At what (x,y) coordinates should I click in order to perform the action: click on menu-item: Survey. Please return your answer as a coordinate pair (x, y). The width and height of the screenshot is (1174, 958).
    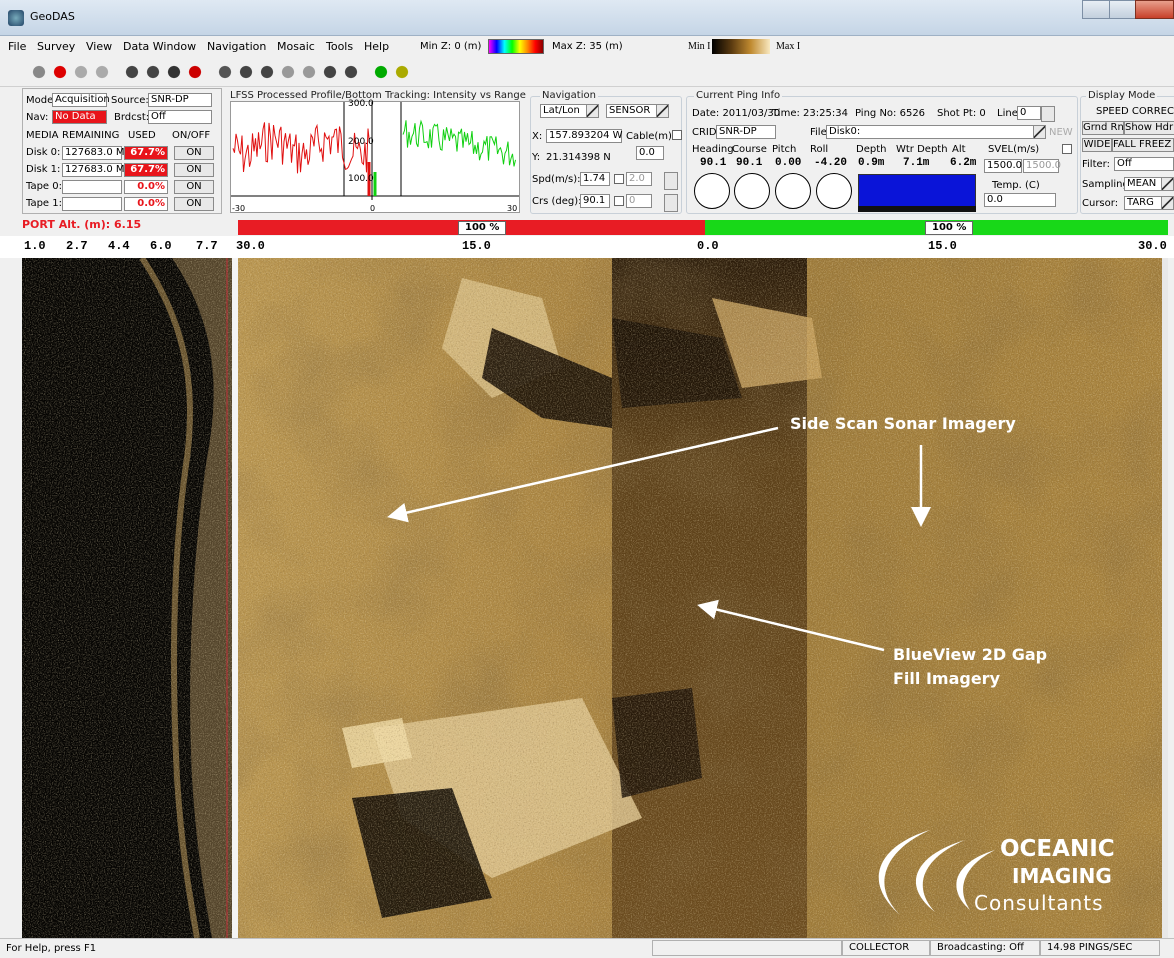
    Looking at the image, I should click on (56, 46).